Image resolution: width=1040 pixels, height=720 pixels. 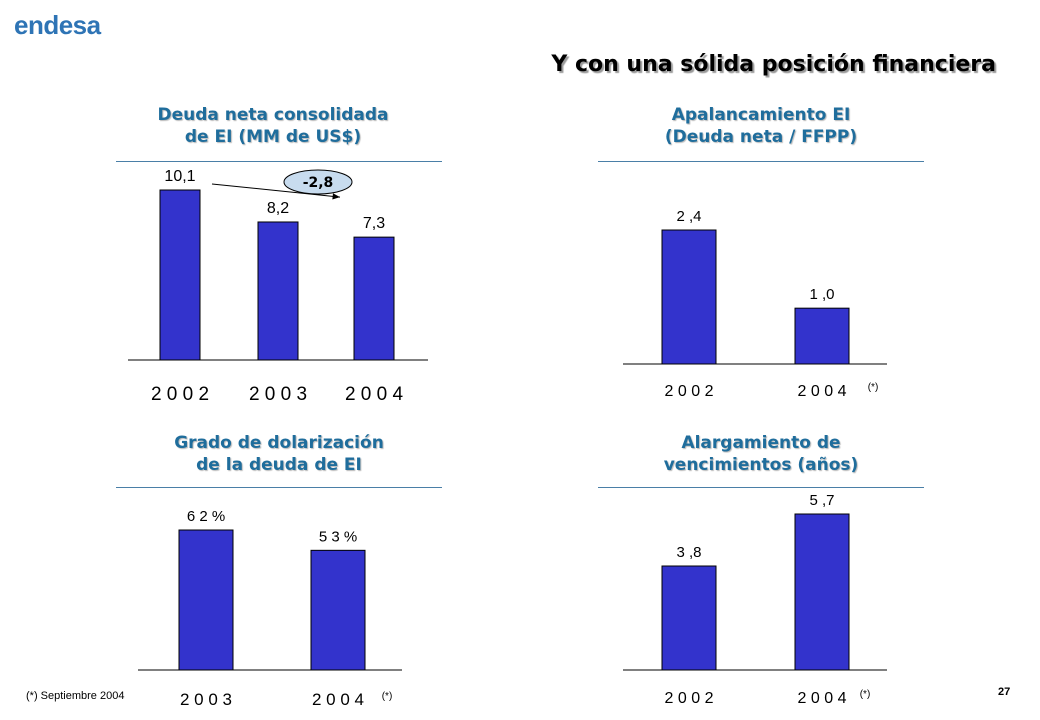 I want to click on chart-4-title: Alargamiento de vencimientos (años), so click(x=761, y=454).